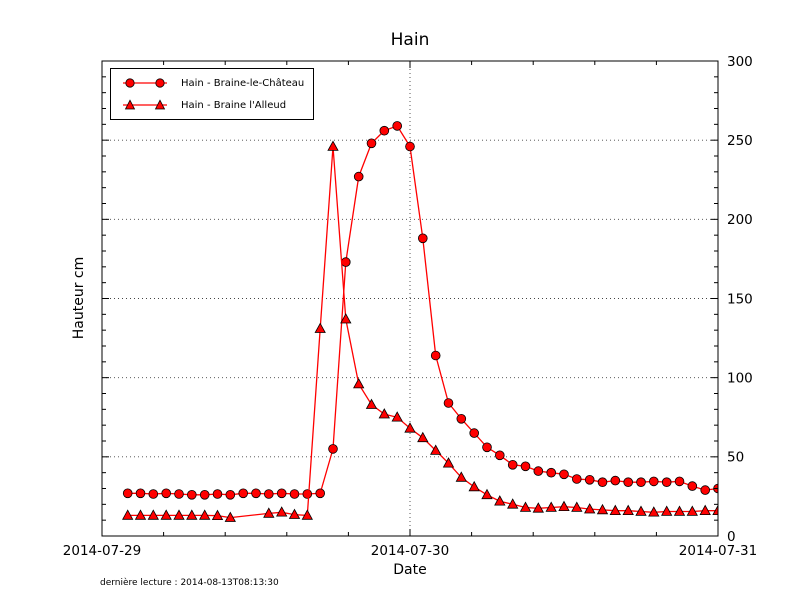 The image size is (800, 600). What do you see at coordinates (212, 83) in the screenshot?
I see `legend-item-braine-le-chateau: Hain - Braine-le-Château` at bounding box center [212, 83].